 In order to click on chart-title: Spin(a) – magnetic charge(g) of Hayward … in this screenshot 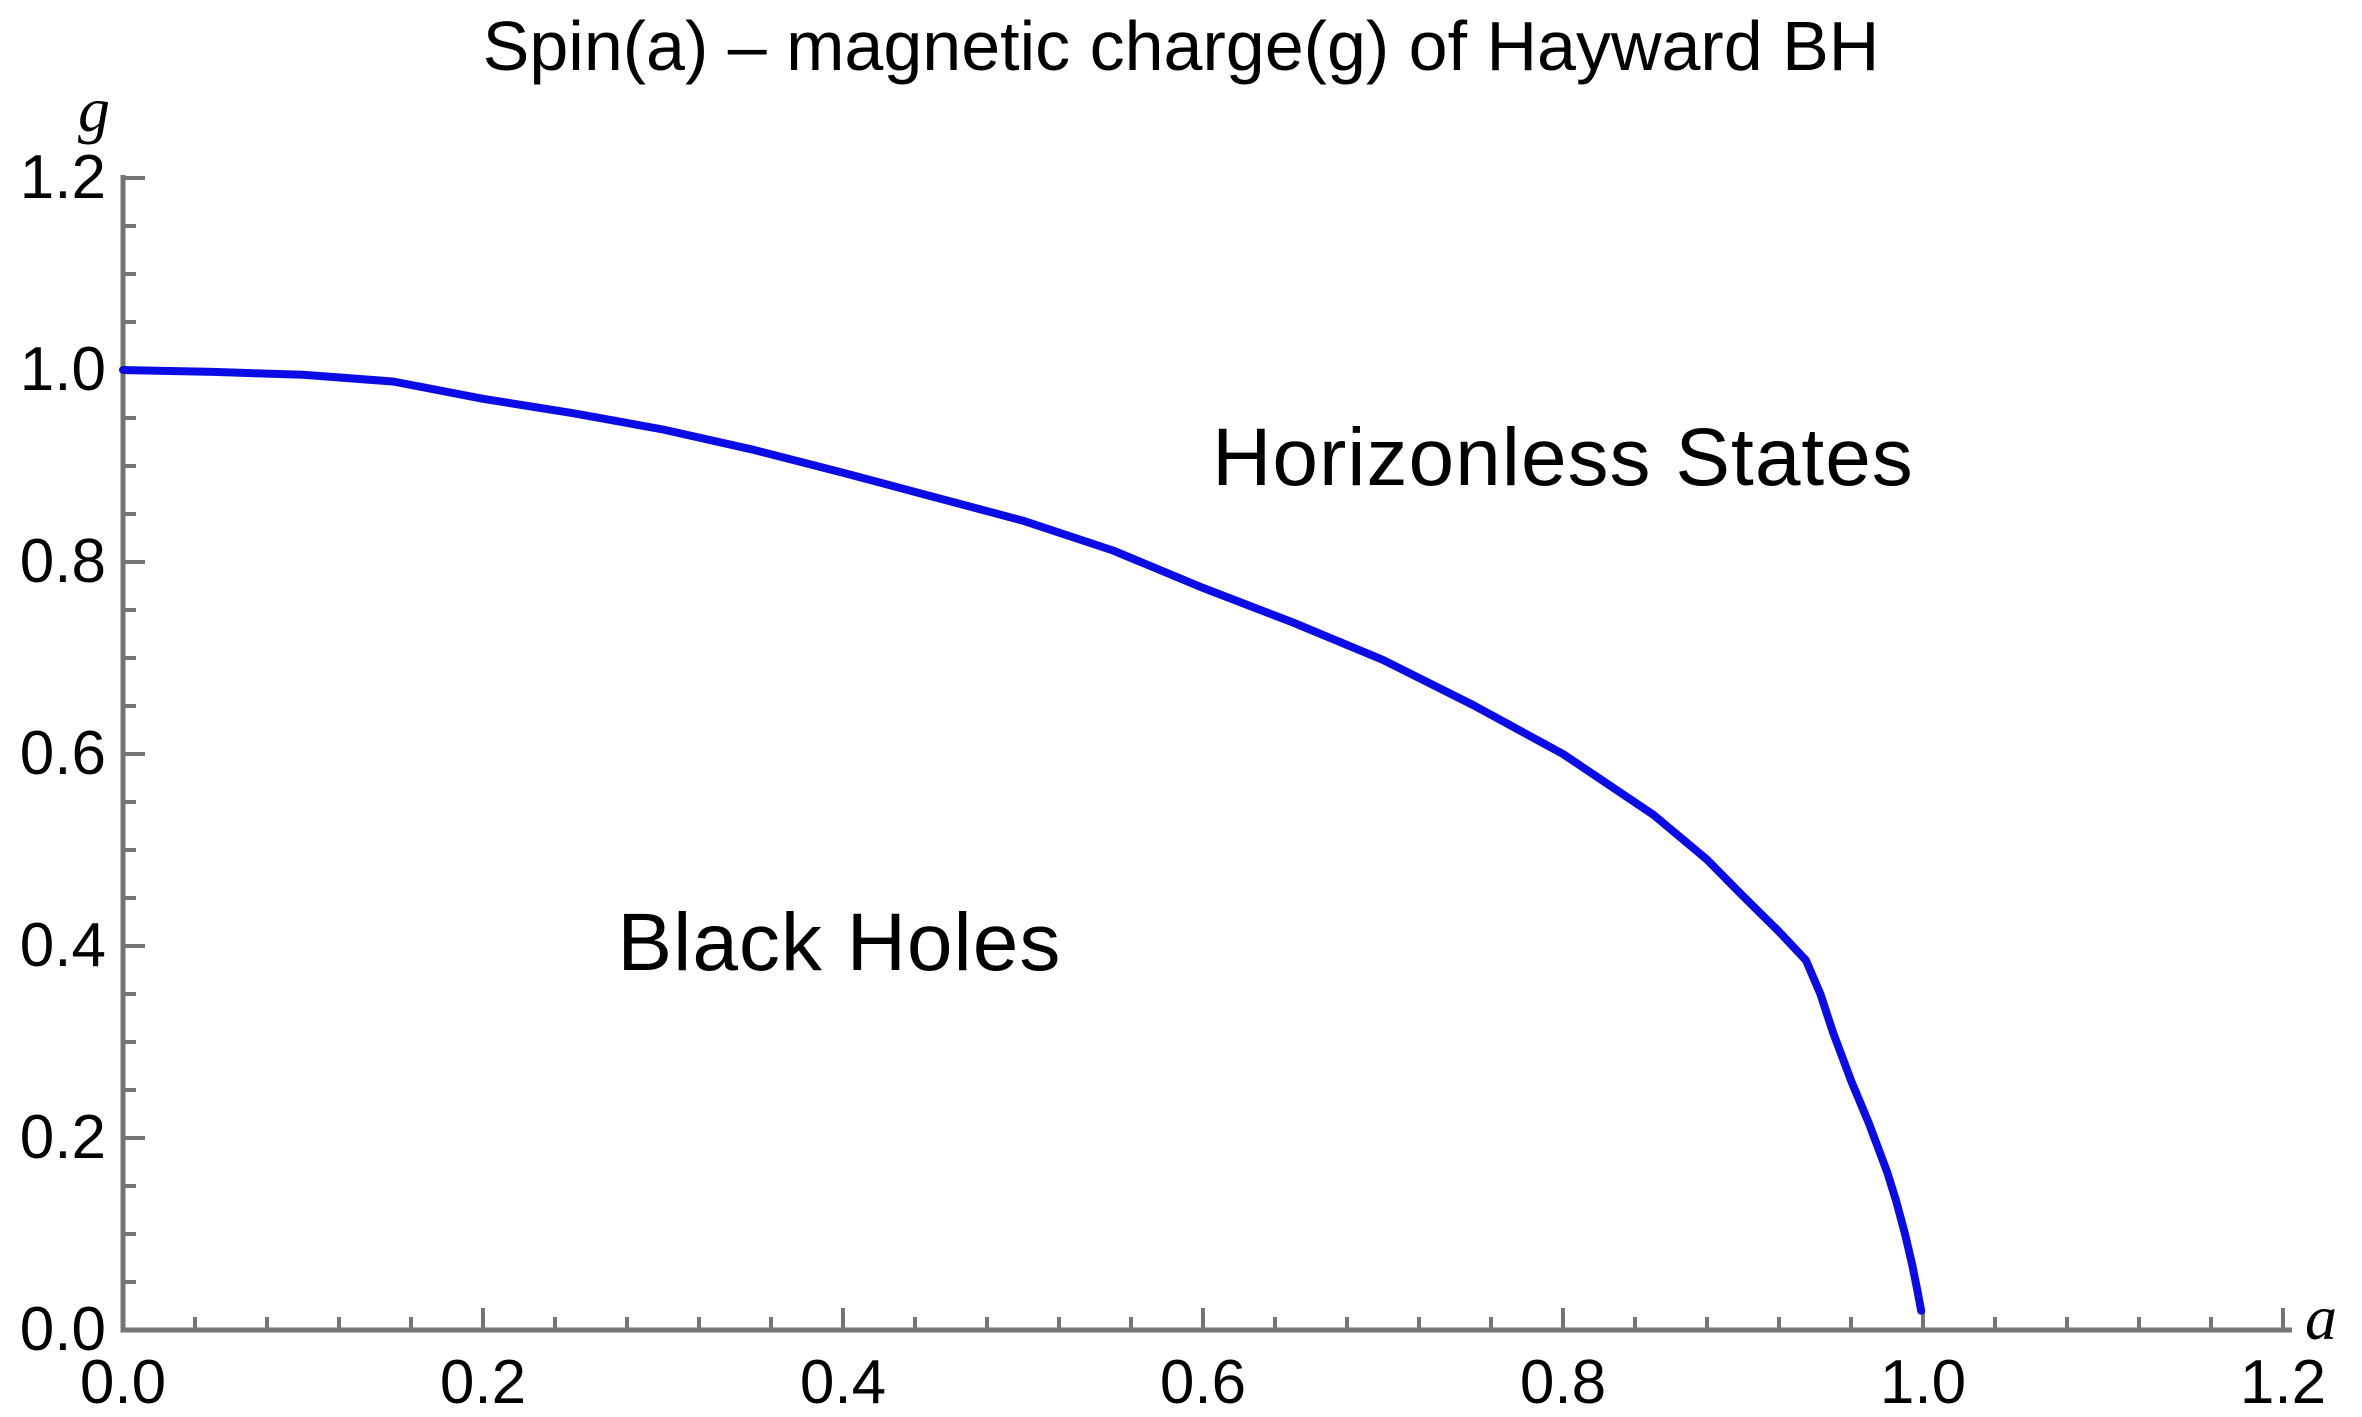, I will do `click(1181, 46)`.